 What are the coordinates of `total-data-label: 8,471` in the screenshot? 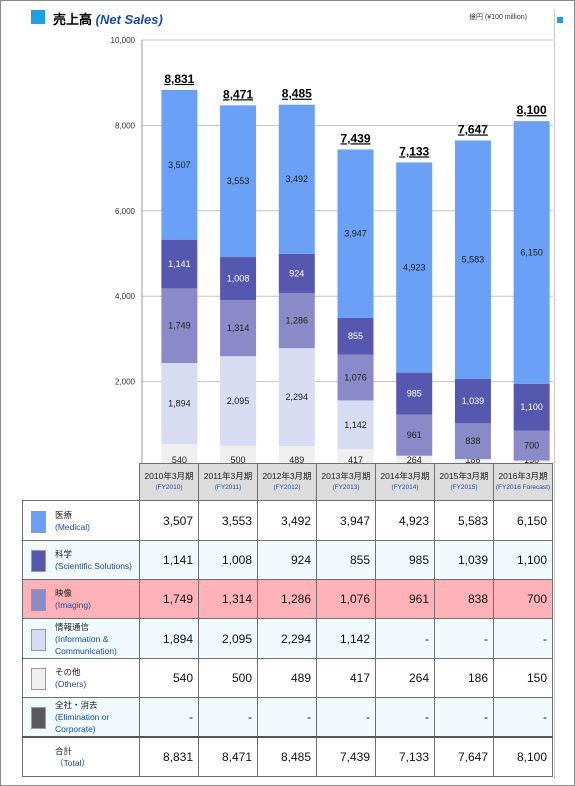 It's located at (238, 94).